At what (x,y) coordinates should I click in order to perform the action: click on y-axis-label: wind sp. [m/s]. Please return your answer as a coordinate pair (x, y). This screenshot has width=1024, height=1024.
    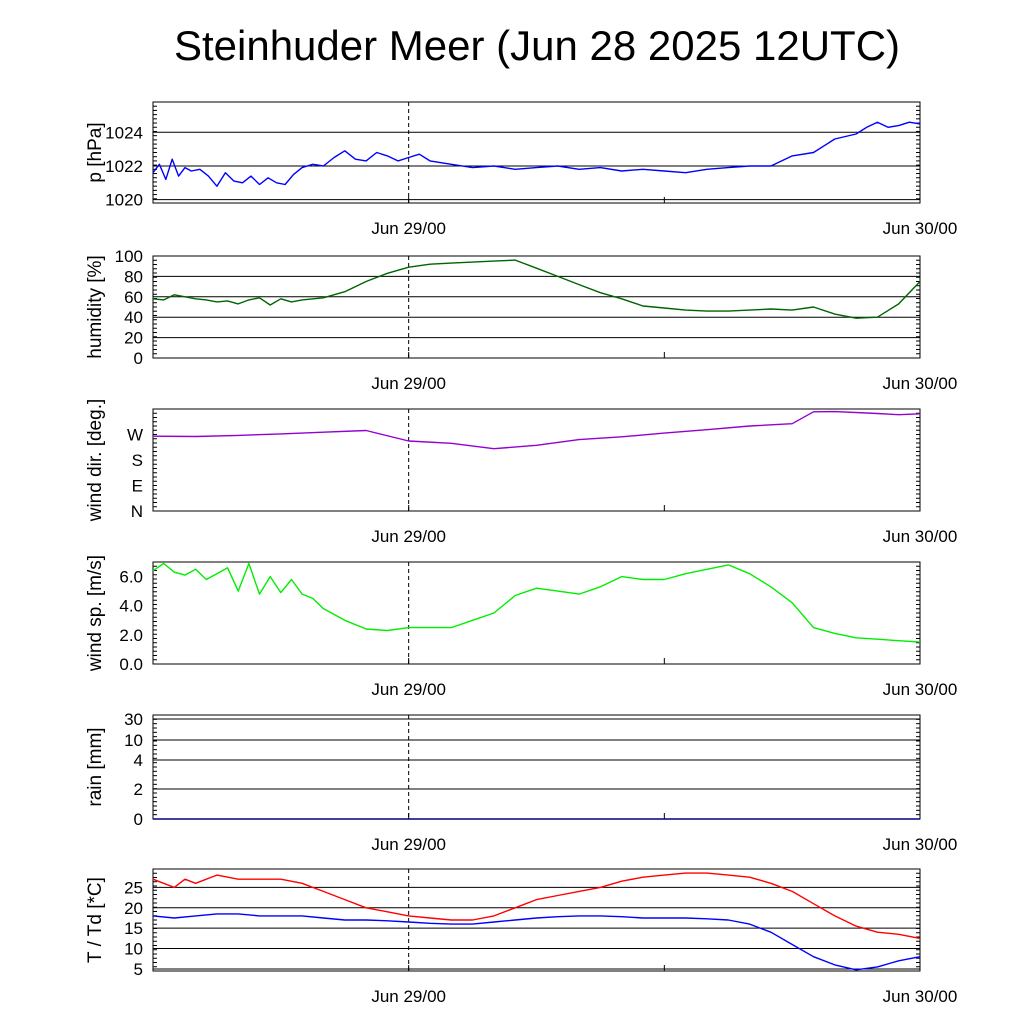
    Looking at the image, I should click on (95, 613).